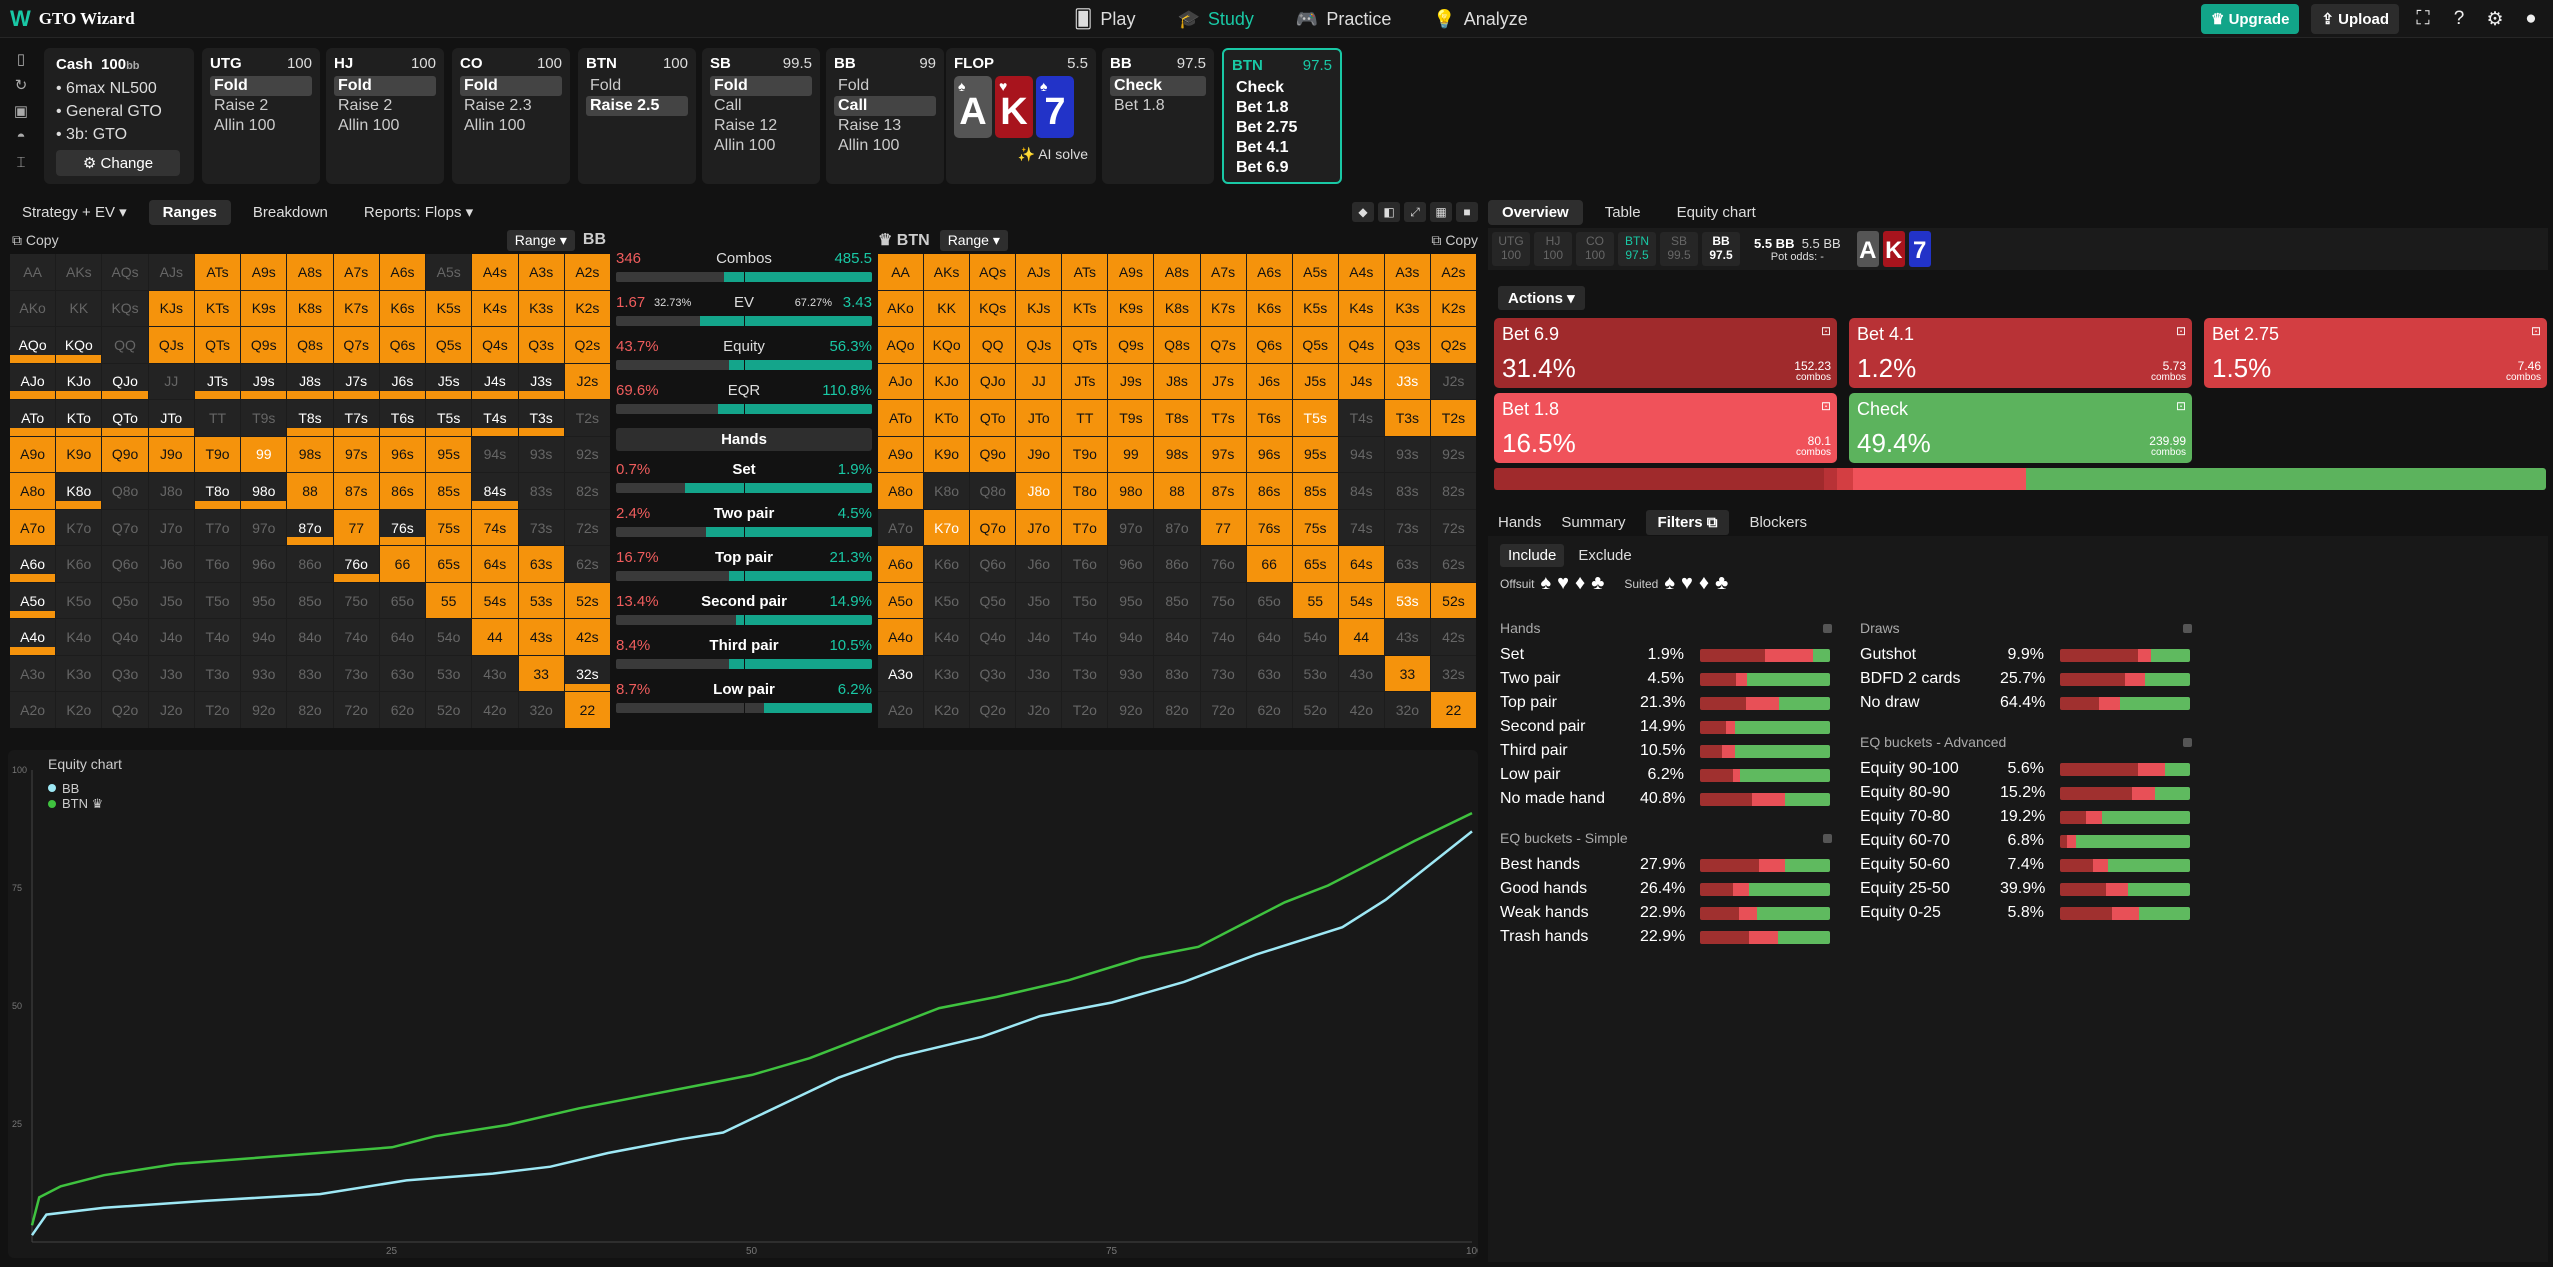 The image size is (2553, 1267). Describe the element at coordinates (125, 527) in the screenshot. I see `hand-cell: Q7o` at that location.